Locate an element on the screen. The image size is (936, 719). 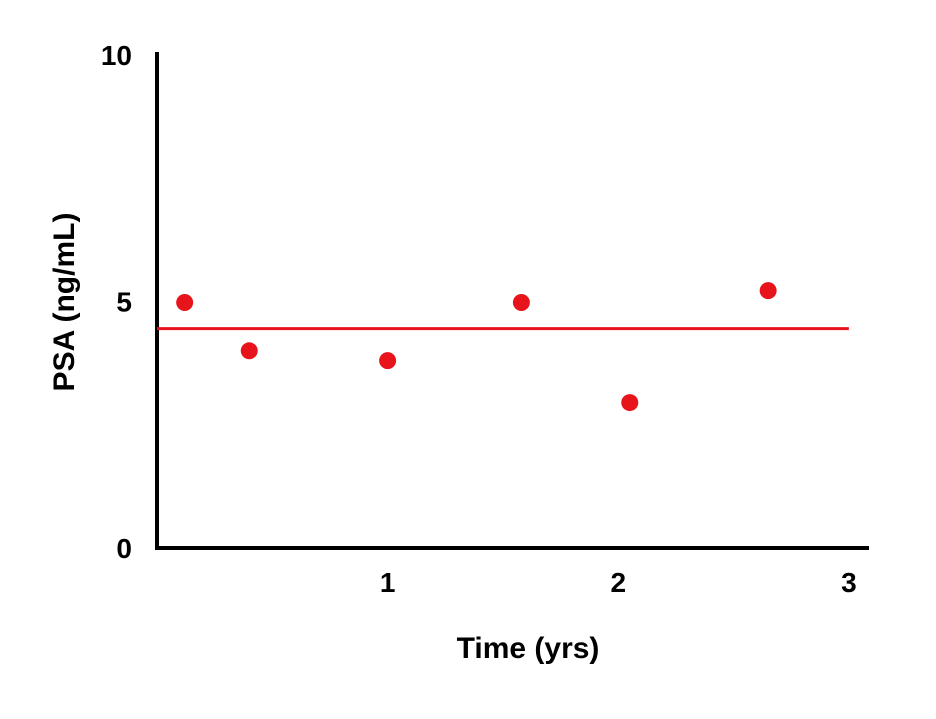
x-tick-label-3: 3 is located at coordinates (849, 582).